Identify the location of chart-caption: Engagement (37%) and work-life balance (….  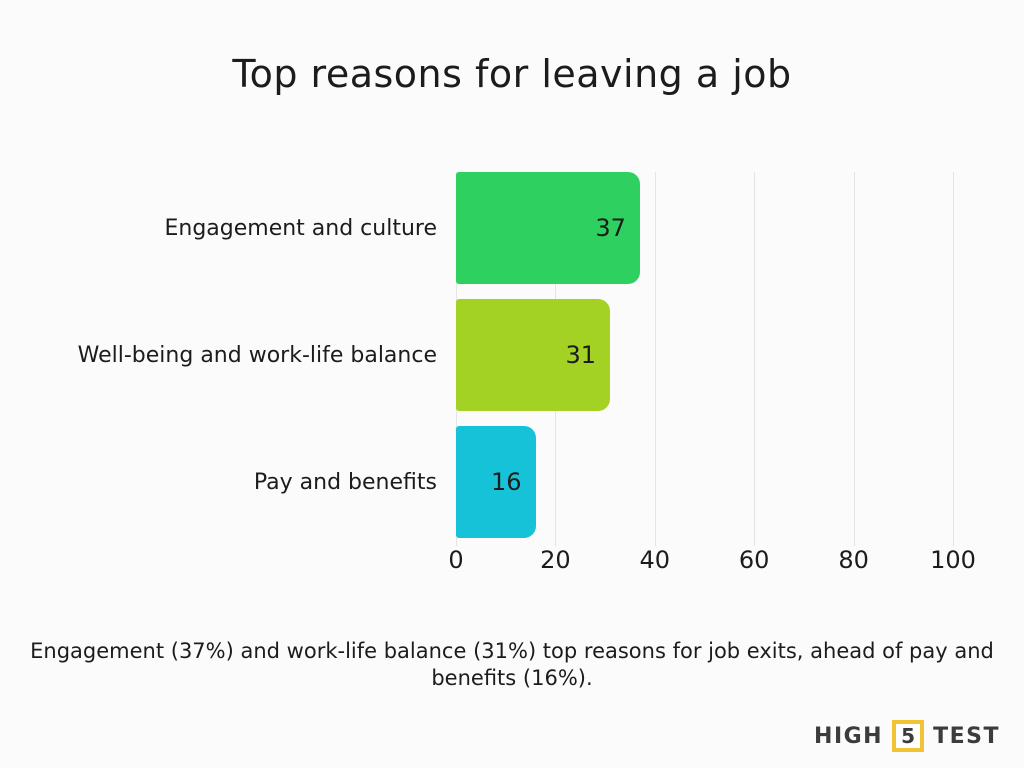
(512, 665).